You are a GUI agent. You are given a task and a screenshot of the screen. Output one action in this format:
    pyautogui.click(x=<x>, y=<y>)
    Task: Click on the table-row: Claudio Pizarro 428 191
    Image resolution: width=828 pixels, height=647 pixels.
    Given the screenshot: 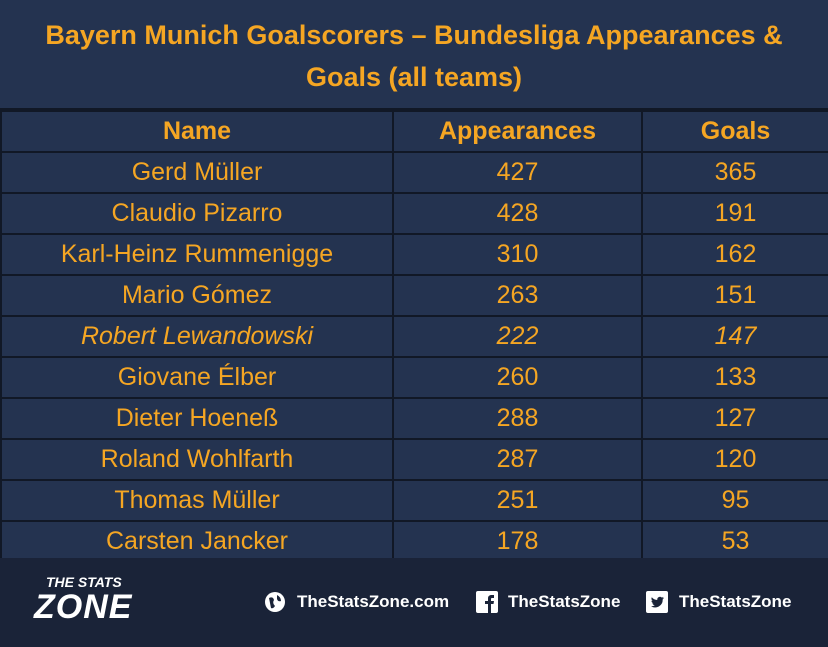 What is the action you would take?
    pyautogui.click(x=414, y=213)
    